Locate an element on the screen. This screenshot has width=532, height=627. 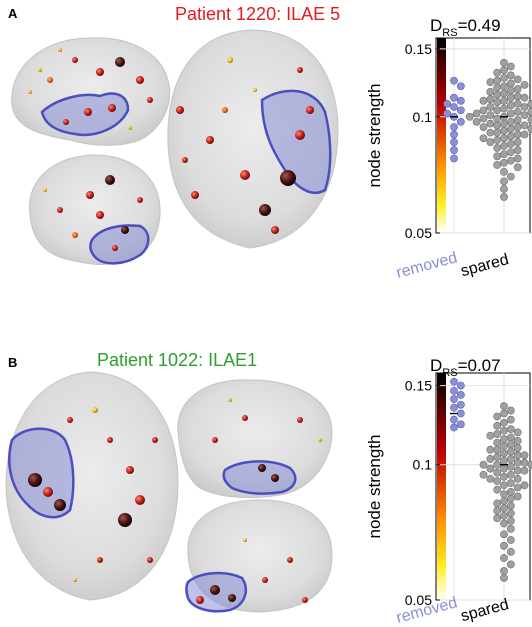
y-tick-label: 0.05 is located at coordinates (418, 600).